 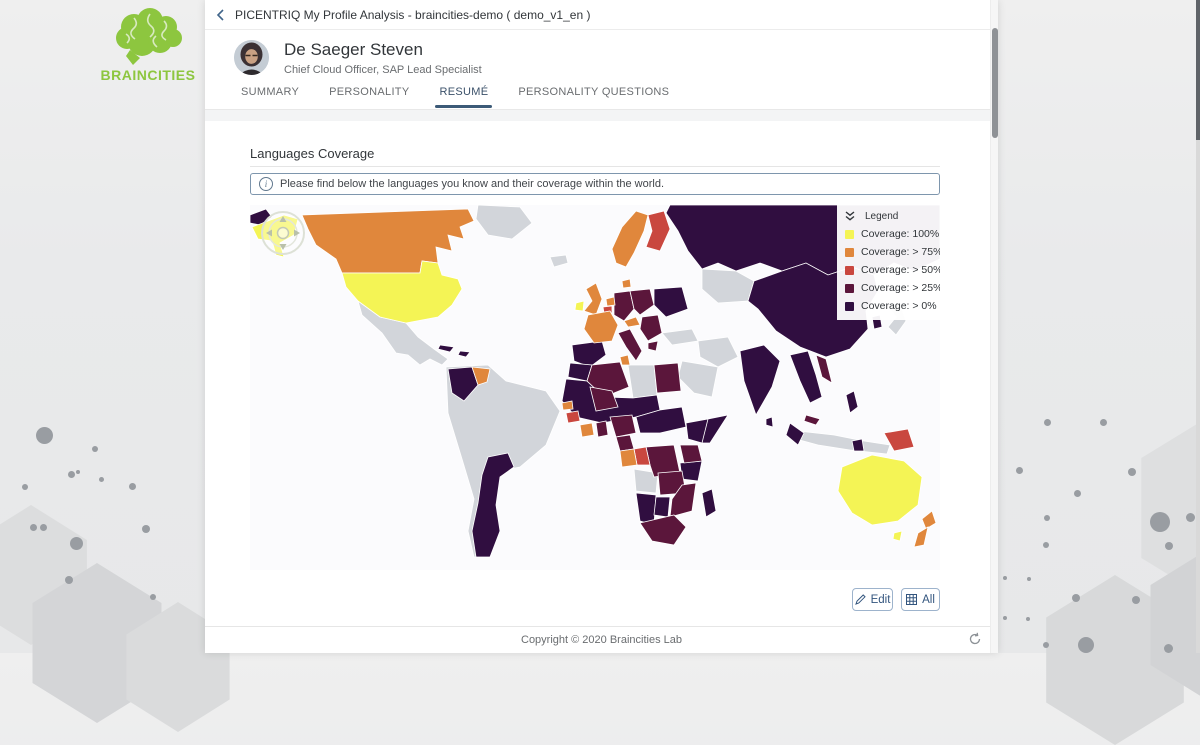 I want to click on section-divider, so click(x=595, y=166).